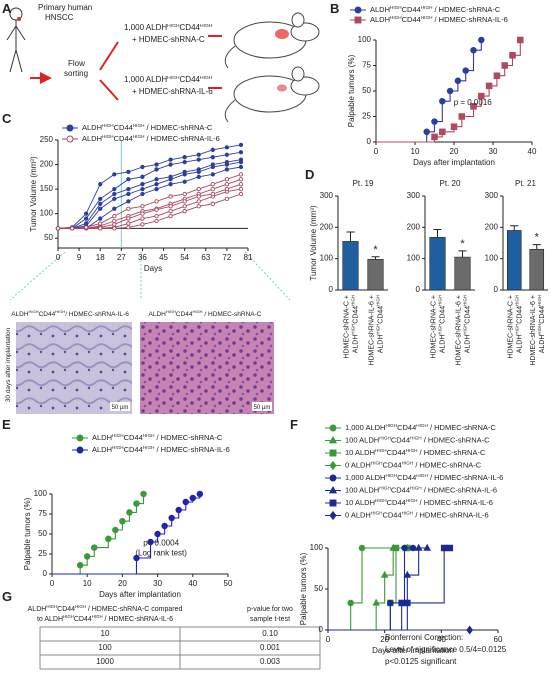 Image resolution: width=553 pixels, height=675 pixels. Describe the element at coordinates (59, 17) in the screenshot. I see `source-label: HNSCC` at that location.